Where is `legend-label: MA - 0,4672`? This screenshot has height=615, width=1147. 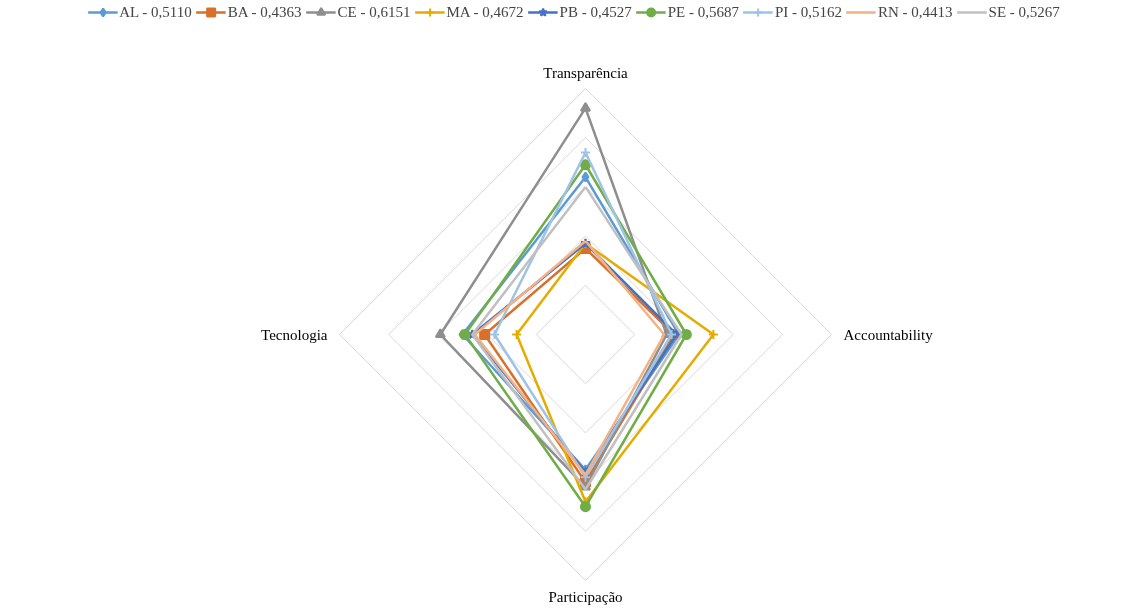
legend-label: MA - 0,4672 is located at coordinates (485, 12).